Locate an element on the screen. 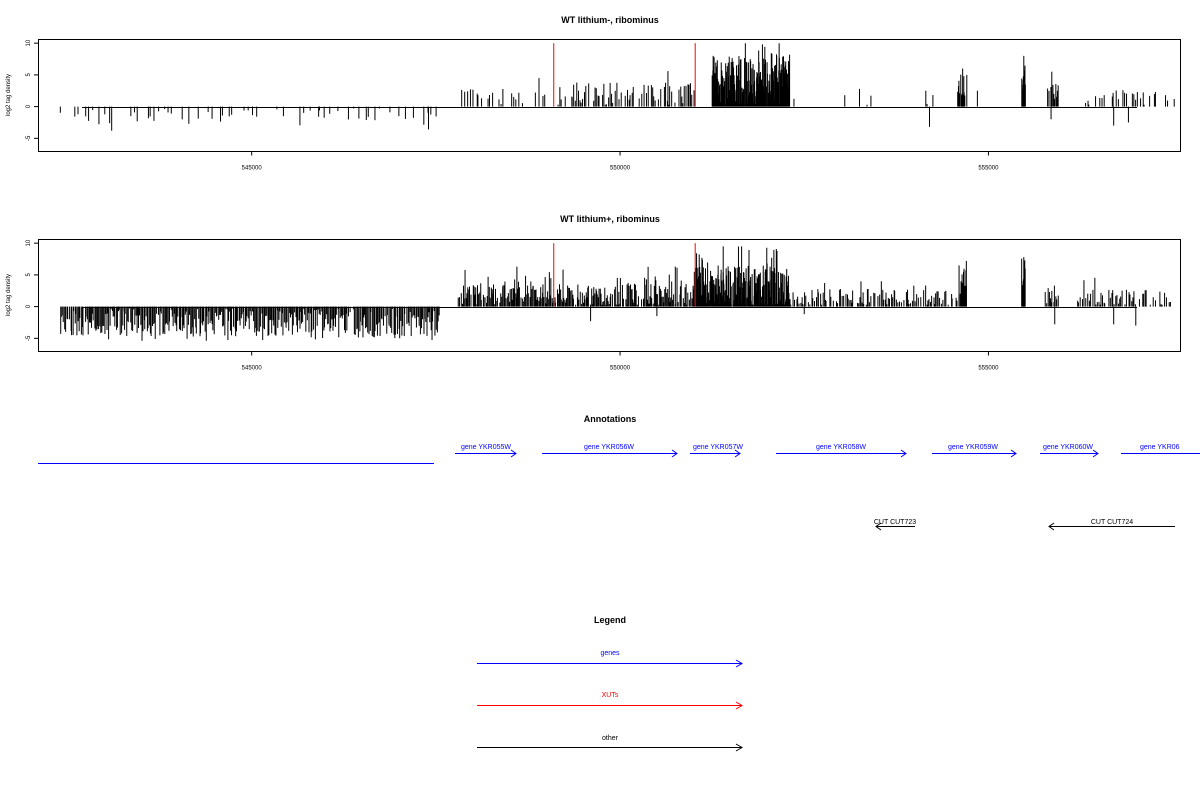 This screenshot has height=800, width=1200. gene-ykr058w: gene YKR058W is located at coordinates (841, 451).